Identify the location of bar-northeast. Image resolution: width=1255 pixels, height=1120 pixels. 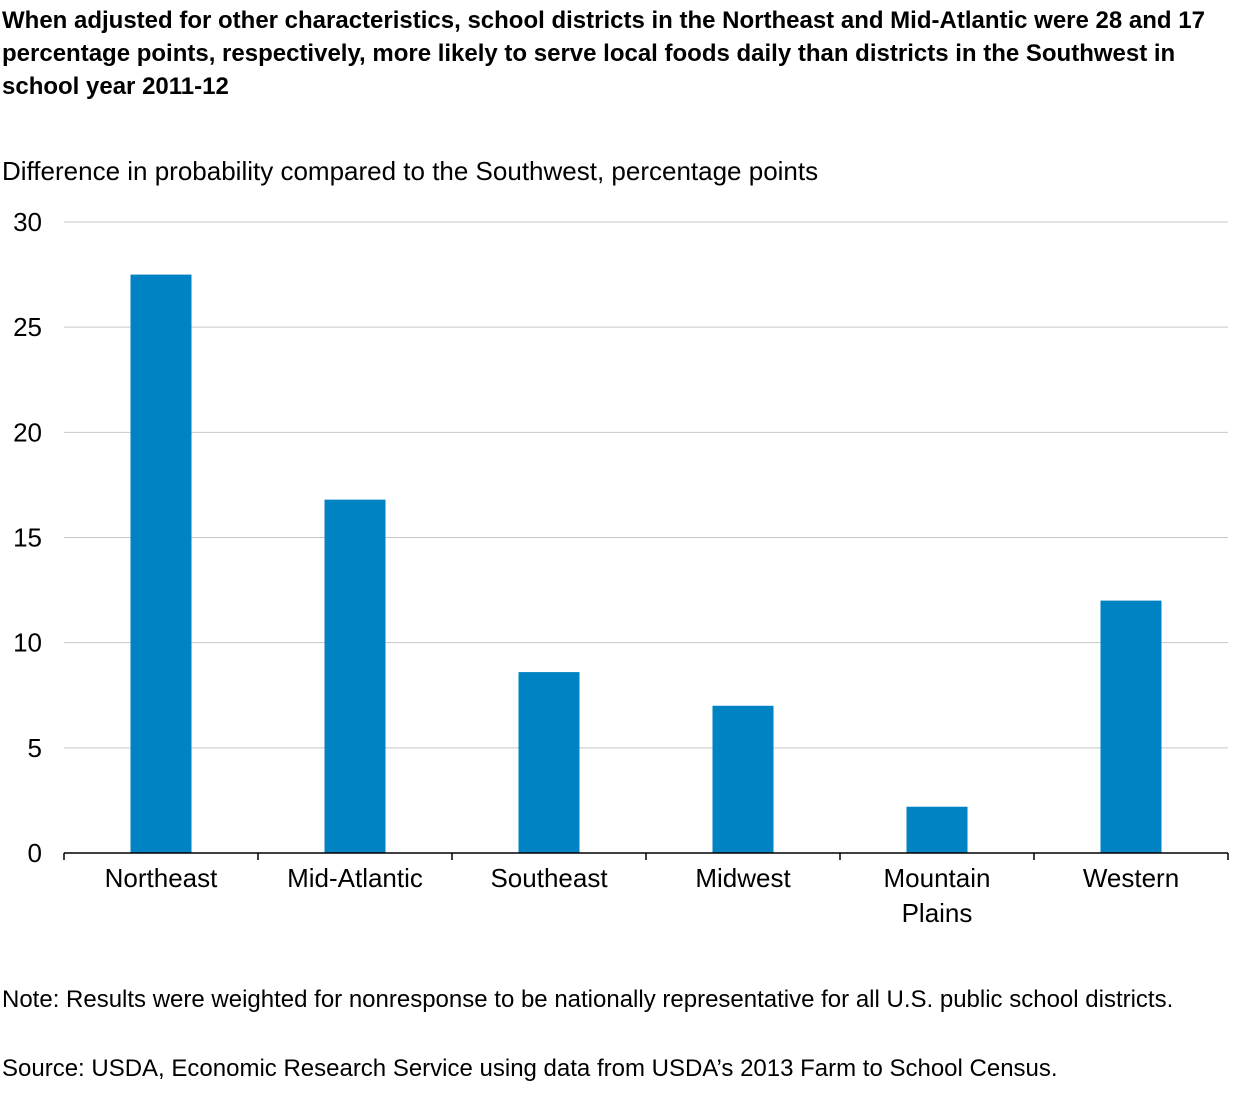
(161, 563).